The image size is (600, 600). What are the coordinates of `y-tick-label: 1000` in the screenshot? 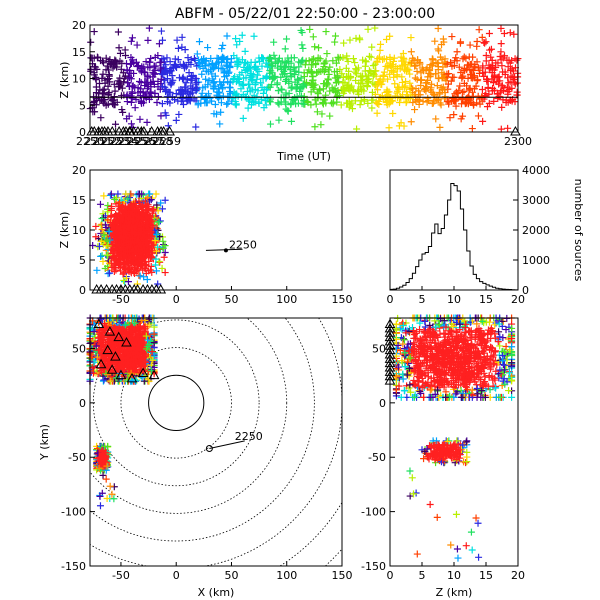 It's located at (536, 260).